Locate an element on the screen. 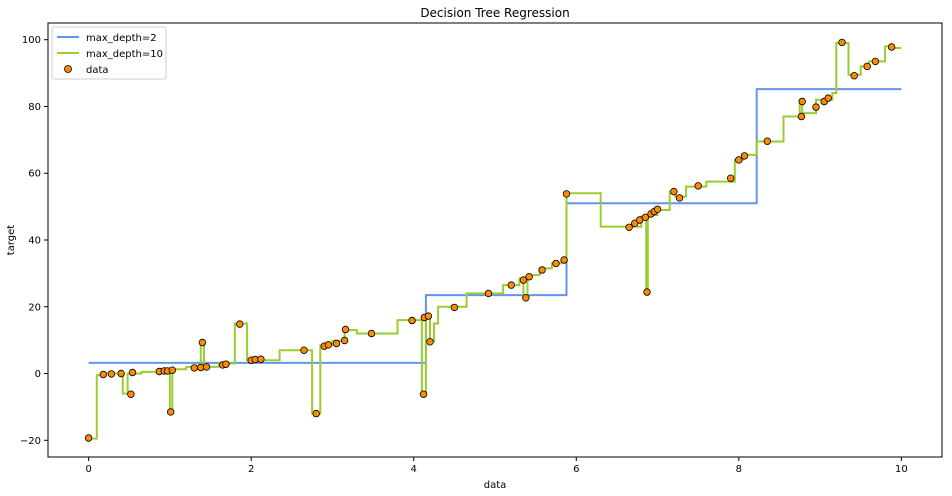 The image size is (952, 496). x-tick-label: 6 is located at coordinates (576, 469).